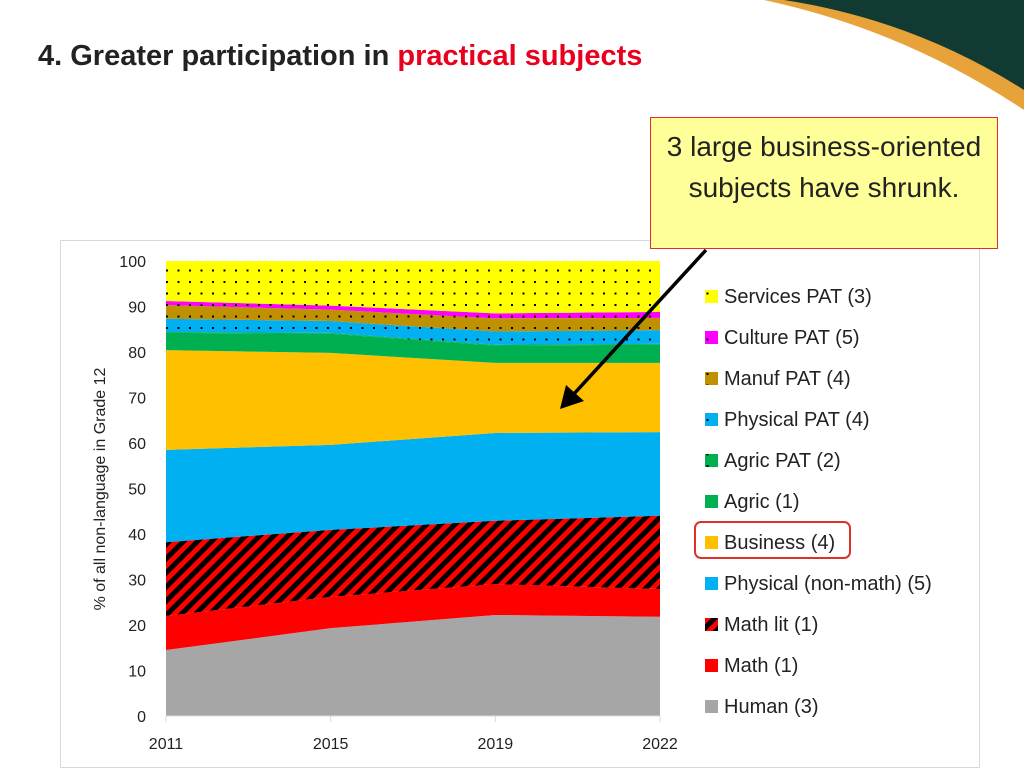 Image resolution: width=1024 pixels, height=768 pixels. What do you see at coordinates (137, 490) in the screenshot?
I see `y-tick-label: 50` at bounding box center [137, 490].